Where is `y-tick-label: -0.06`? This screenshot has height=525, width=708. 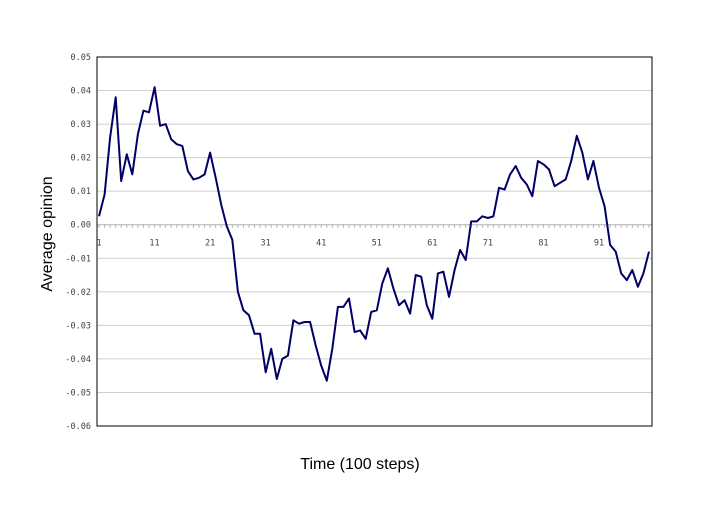 y-tick-label: -0.06 is located at coordinates (78, 427).